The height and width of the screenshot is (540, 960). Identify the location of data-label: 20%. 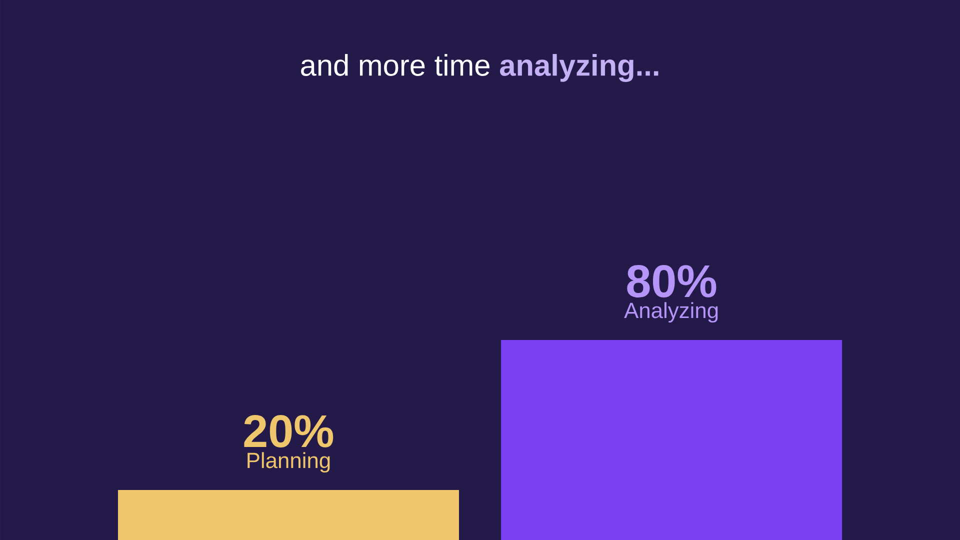
(289, 431).